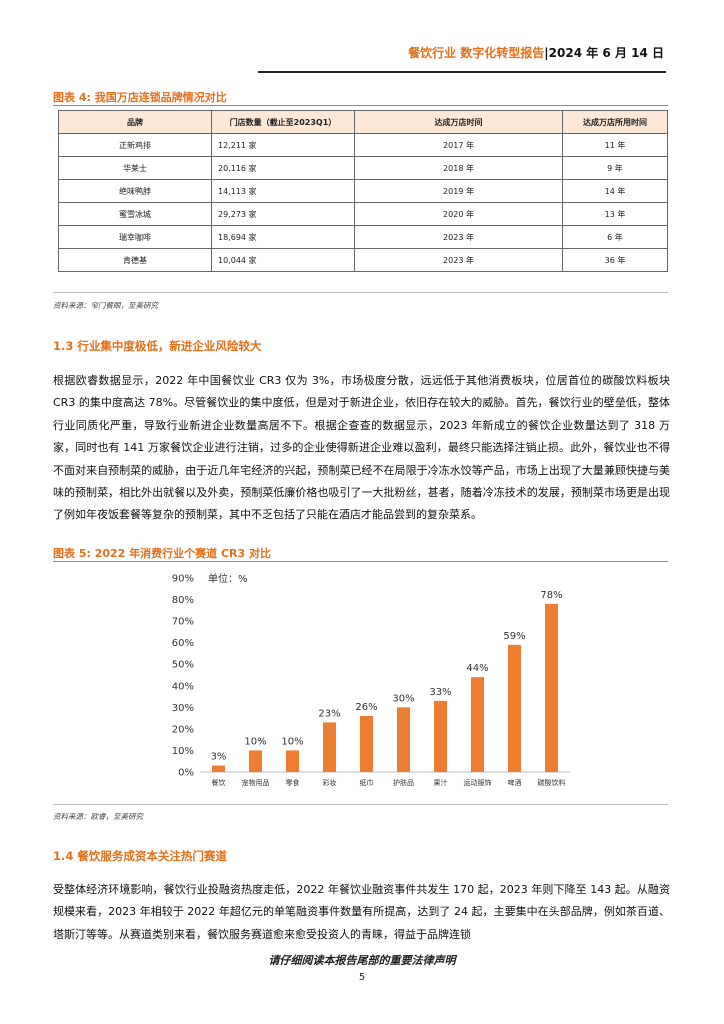 The height and width of the screenshot is (1024, 724). What do you see at coordinates (135, 260) in the screenshot?
I see `table-cell: 肯德基` at bounding box center [135, 260].